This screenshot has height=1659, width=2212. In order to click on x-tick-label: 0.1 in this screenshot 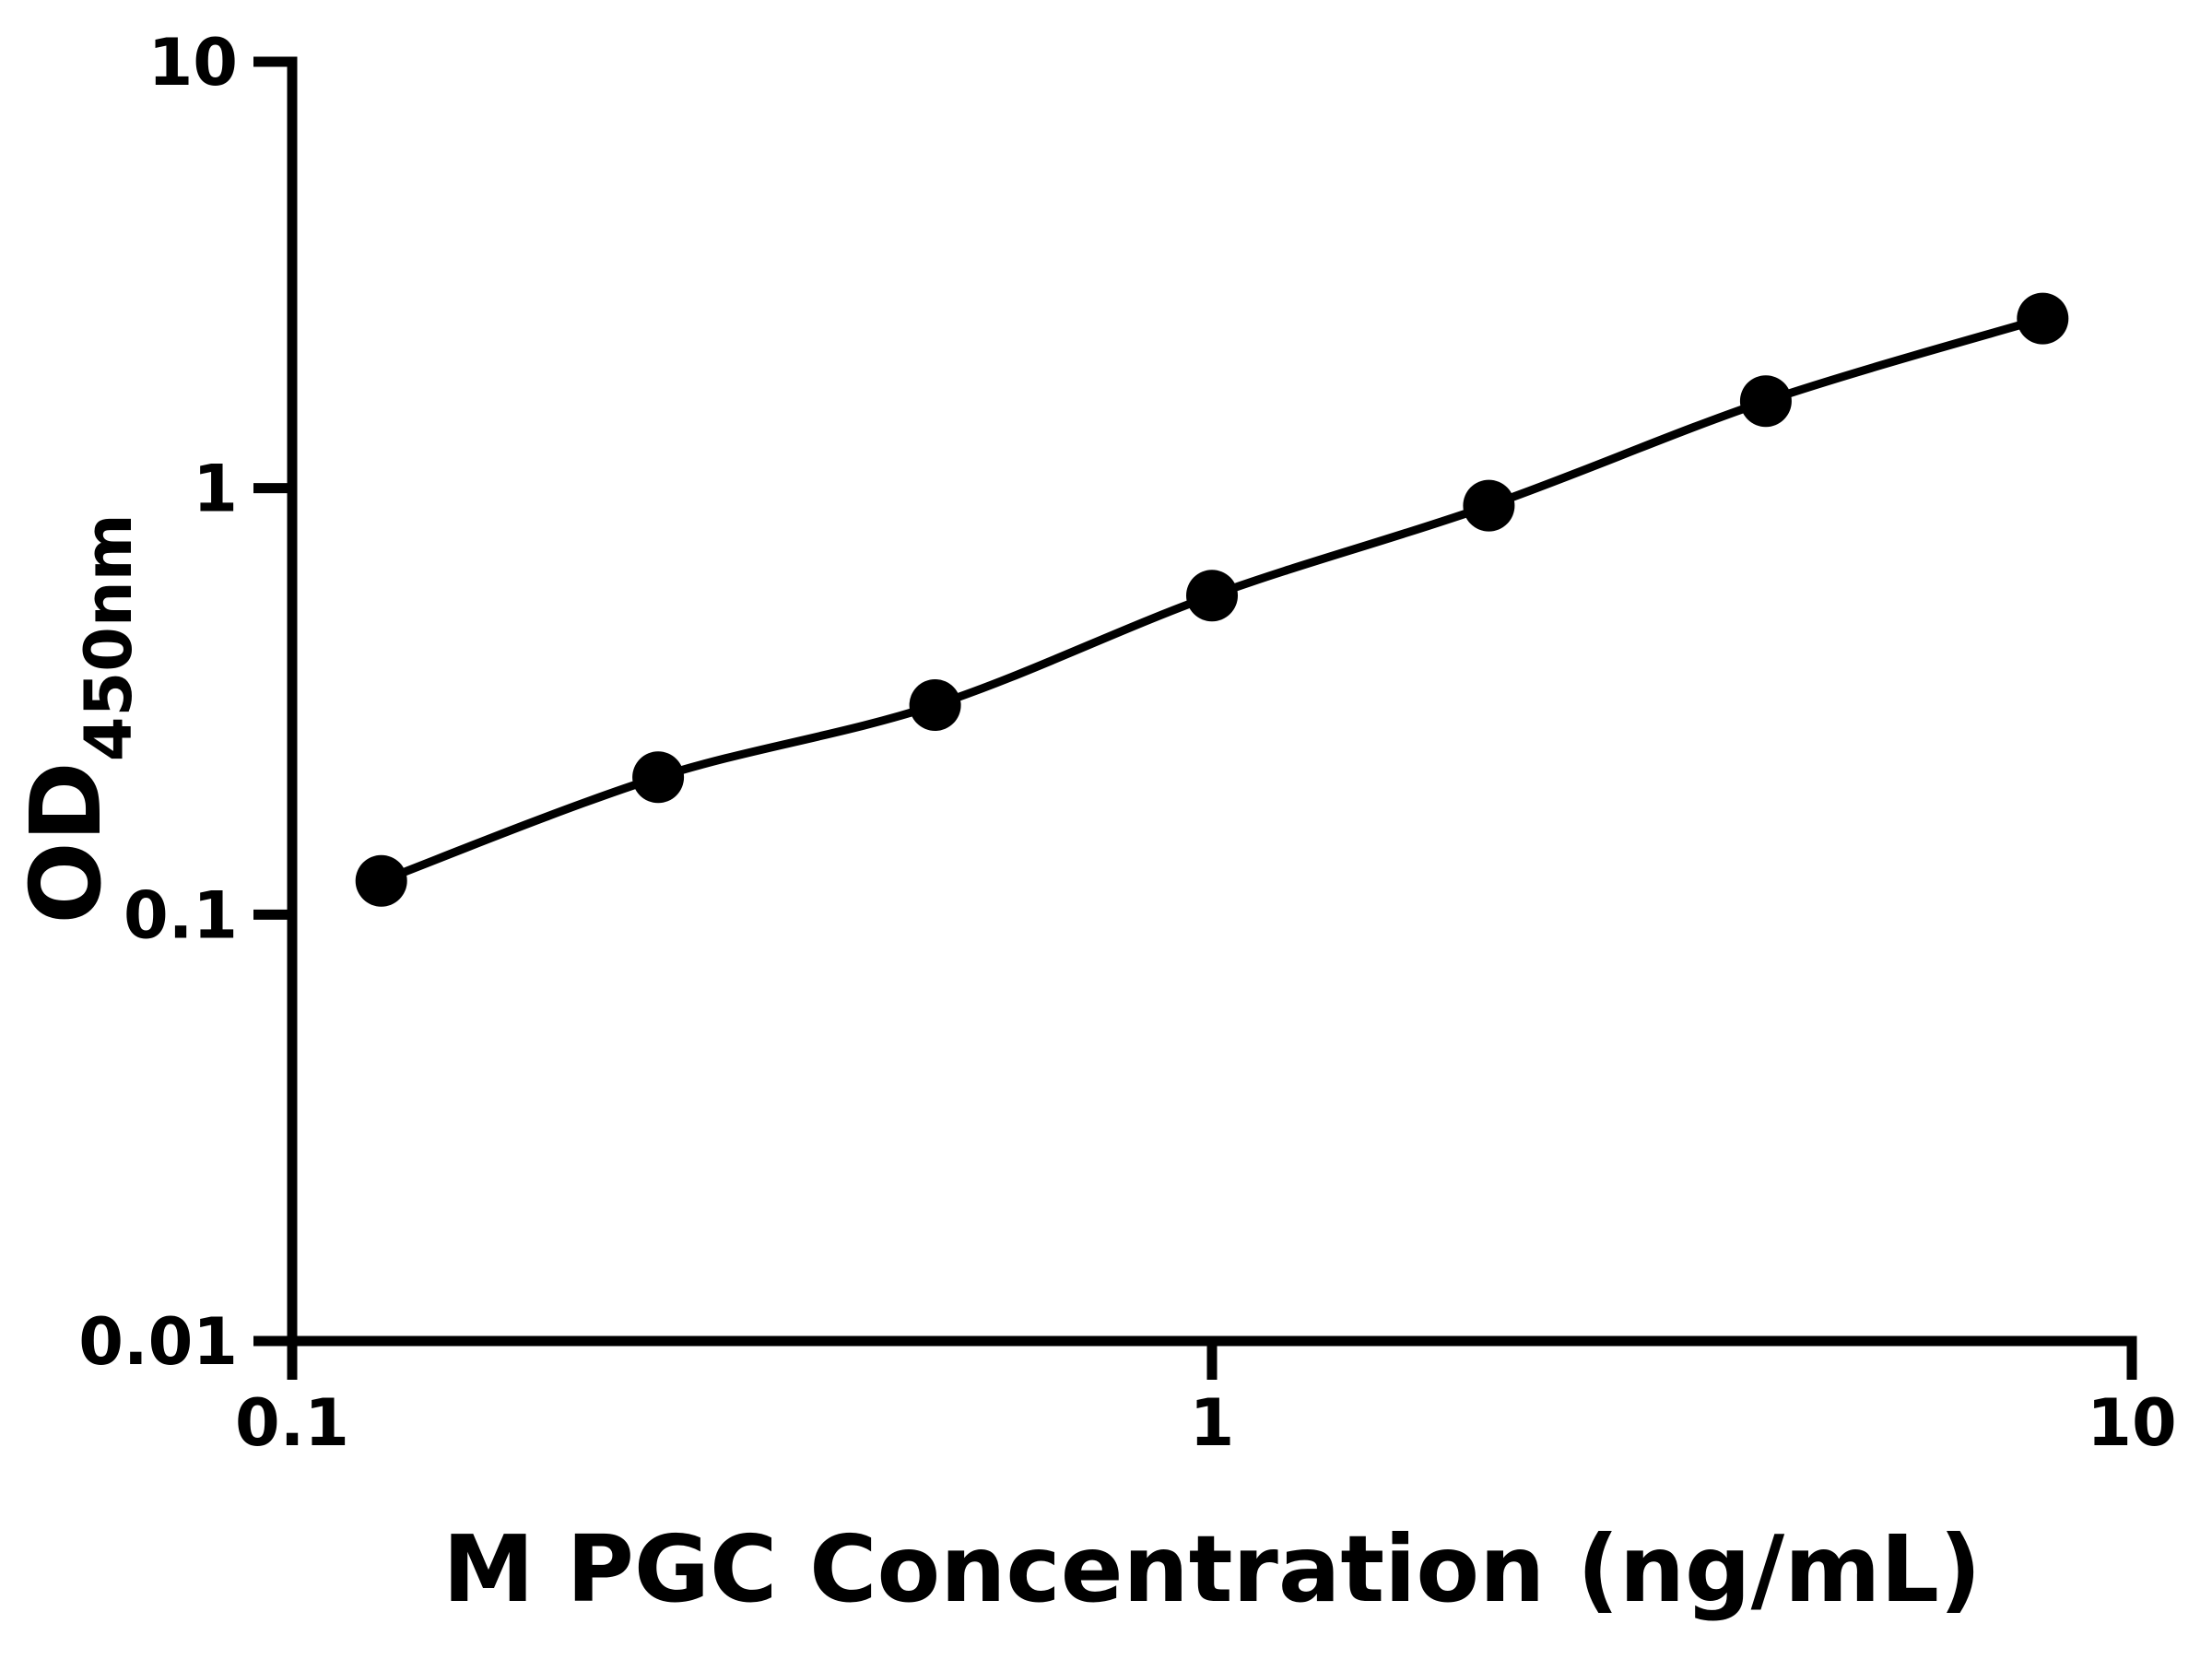, I will do `click(292, 1423)`.